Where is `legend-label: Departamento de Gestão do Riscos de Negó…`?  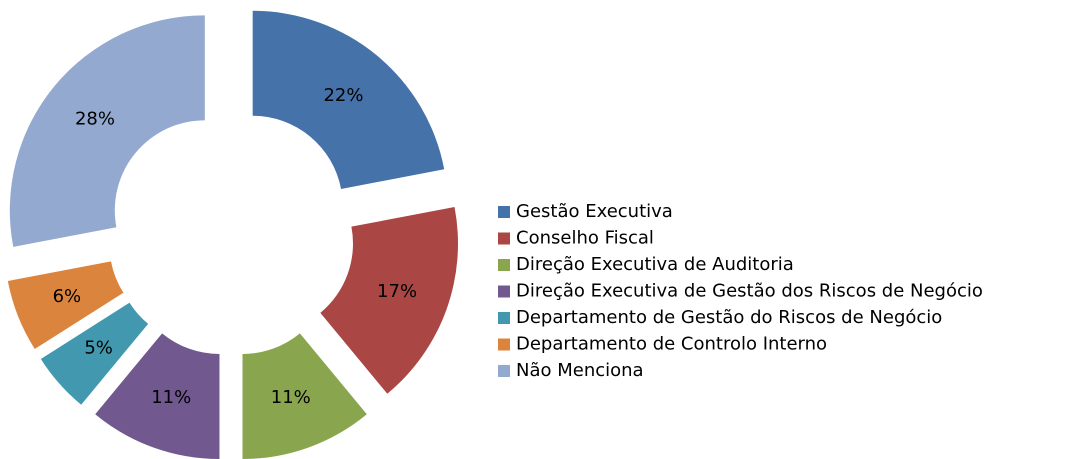 legend-label: Departamento de Gestão do Riscos de Negó… is located at coordinates (729, 317).